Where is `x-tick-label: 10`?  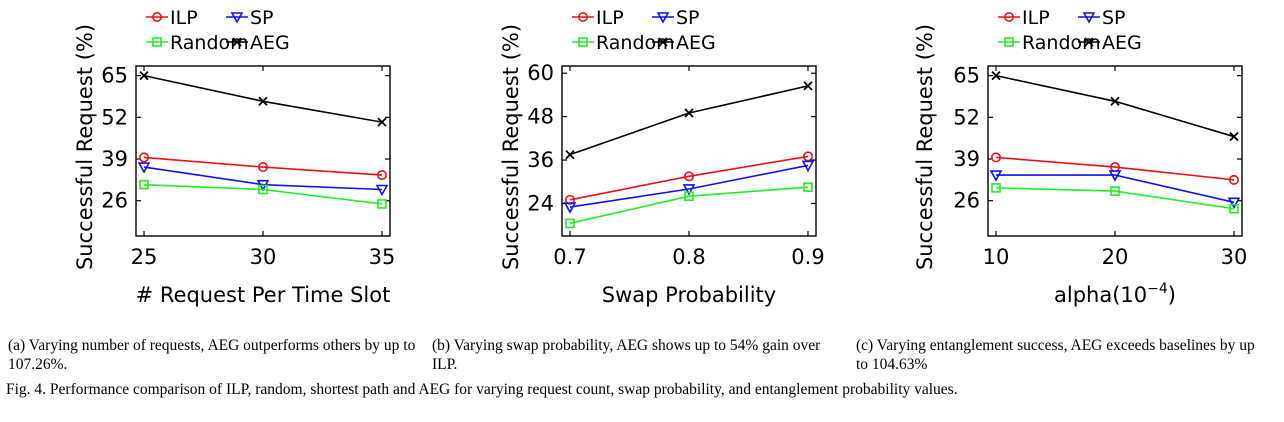
x-tick-label: 10 is located at coordinates (996, 257).